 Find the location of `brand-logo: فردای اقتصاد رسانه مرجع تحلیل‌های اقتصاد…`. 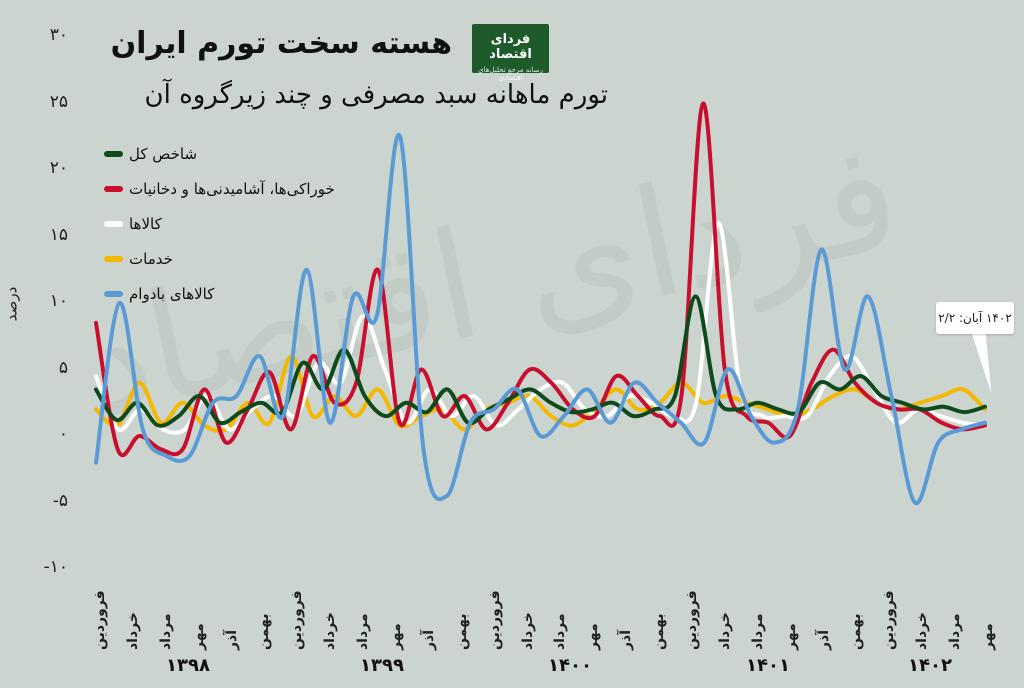

brand-logo: فردای اقتصاد رسانه مرجع تحلیل‌های اقتصاد… is located at coordinates (510, 53).